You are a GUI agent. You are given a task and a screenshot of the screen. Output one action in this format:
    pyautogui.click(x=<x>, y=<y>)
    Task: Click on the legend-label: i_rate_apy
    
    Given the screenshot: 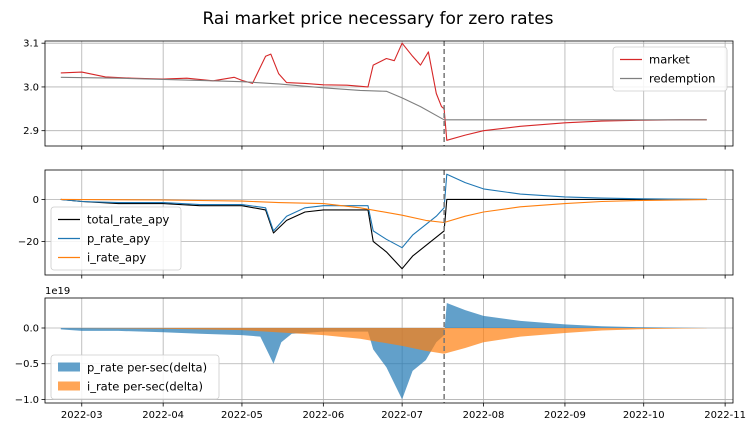 What is the action you would take?
    pyautogui.click(x=116, y=258)
    